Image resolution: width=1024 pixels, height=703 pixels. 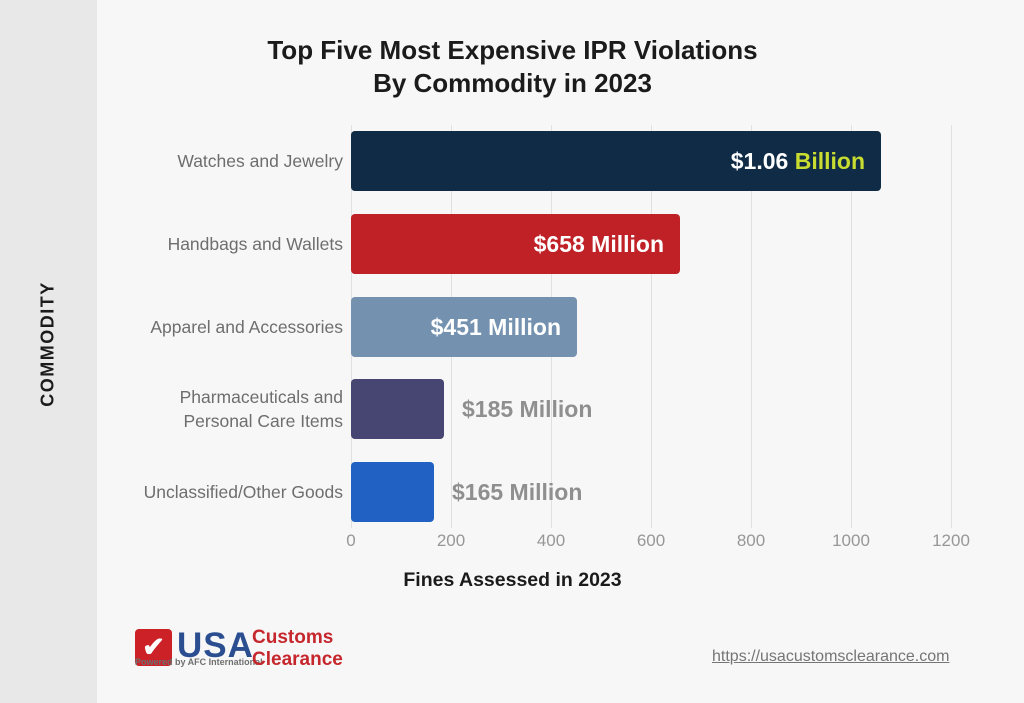 What do you see at coordinates (246, 327) in the screenshot?
I see `category-label-line: Apparel and Accessories` at bounding box center [246, 327].